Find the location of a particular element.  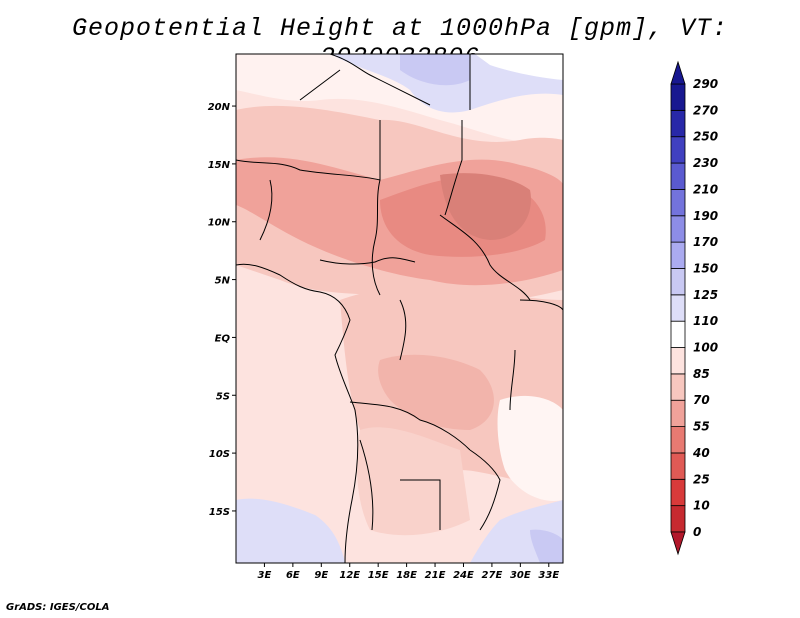

x-tick-label: 30E is located at coordinates (520, 575).